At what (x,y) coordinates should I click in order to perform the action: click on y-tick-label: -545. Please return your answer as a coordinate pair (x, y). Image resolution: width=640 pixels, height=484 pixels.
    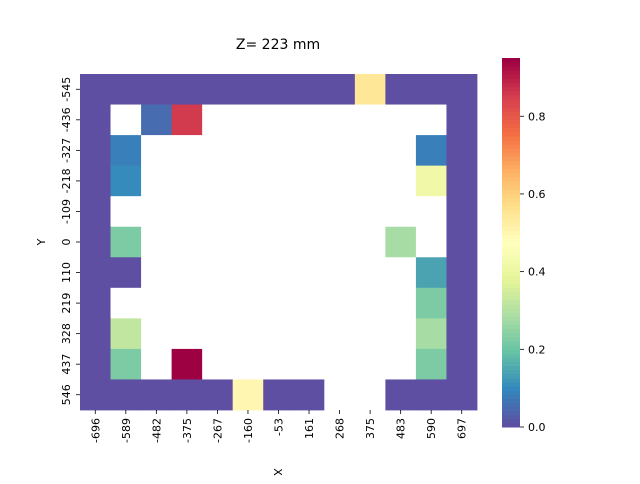
    Looking at the image, I should click on (66, 89).